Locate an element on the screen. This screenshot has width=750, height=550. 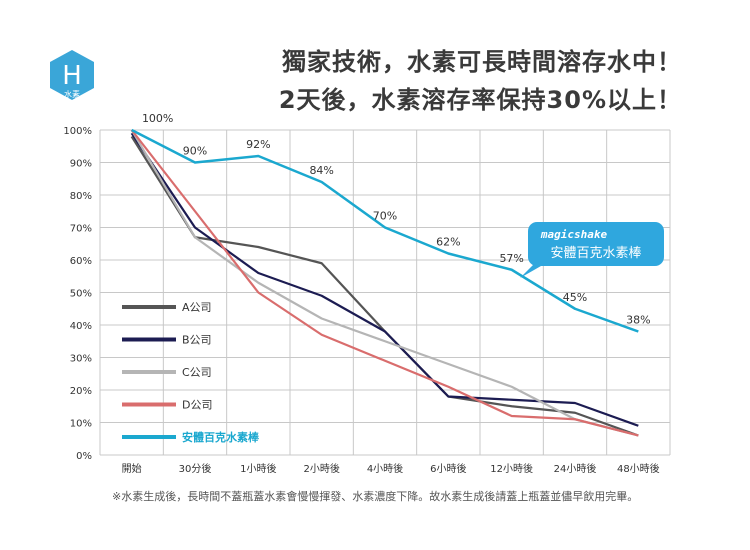
x-tick-label: 12小時後 is located at coordinates (511, 468).